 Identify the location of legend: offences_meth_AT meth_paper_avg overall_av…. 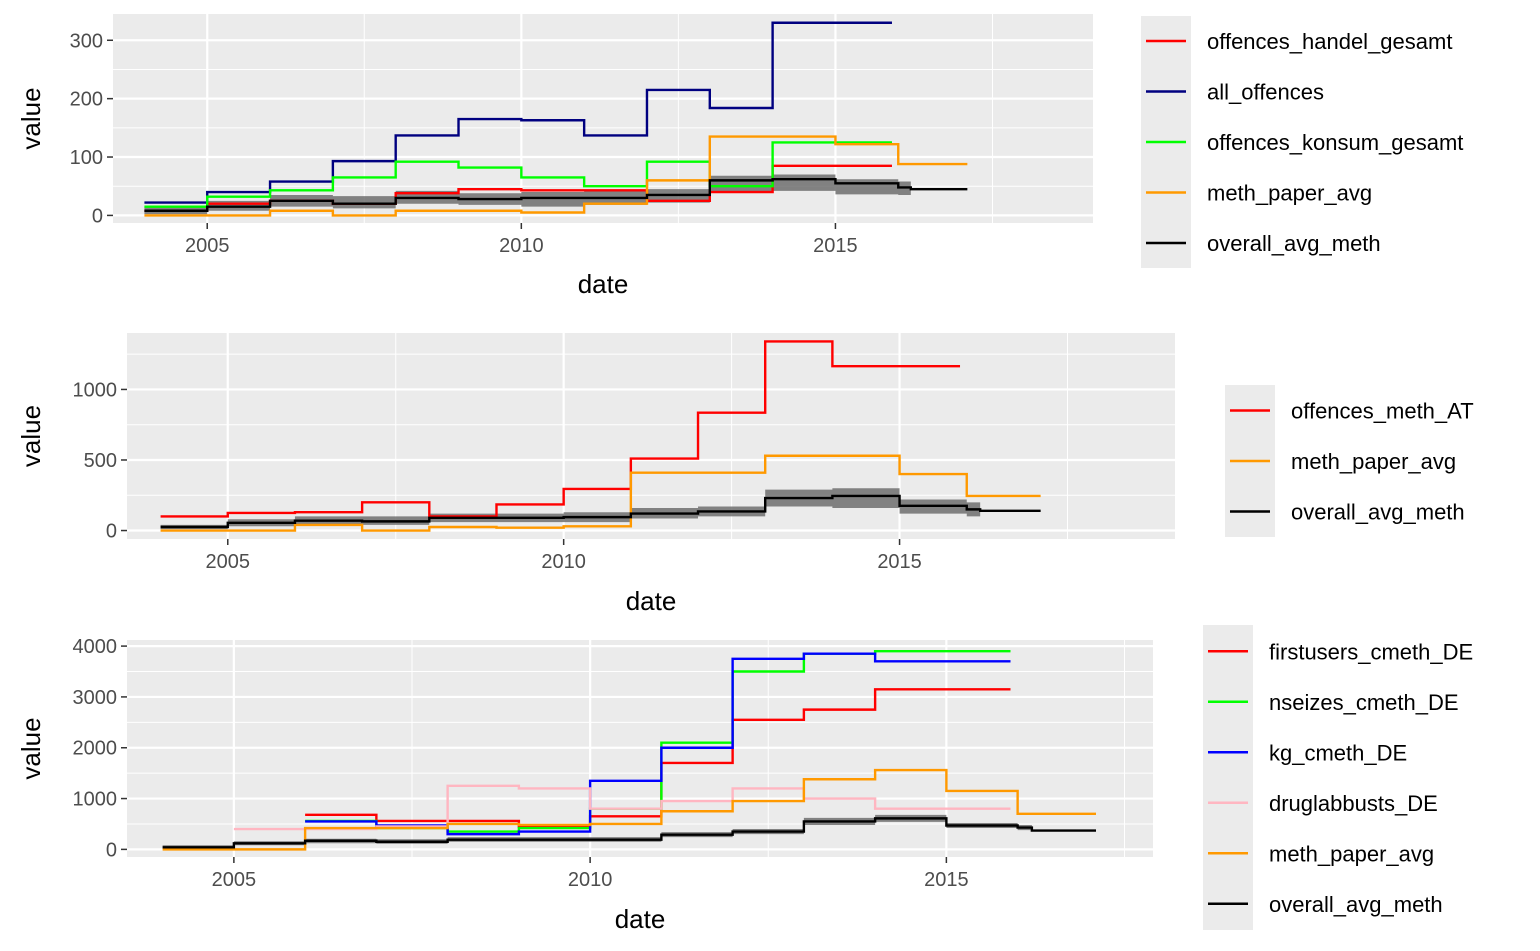
(1349, 461).